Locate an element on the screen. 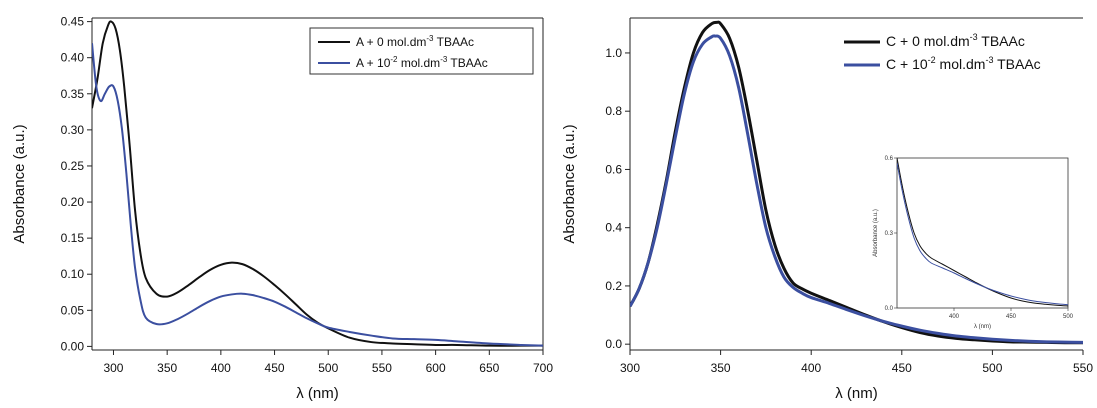 The image size is (1097, 408). legend-label-1: A + 0 mol.dm-3 TBAAc is located at coordinates (415, 41).